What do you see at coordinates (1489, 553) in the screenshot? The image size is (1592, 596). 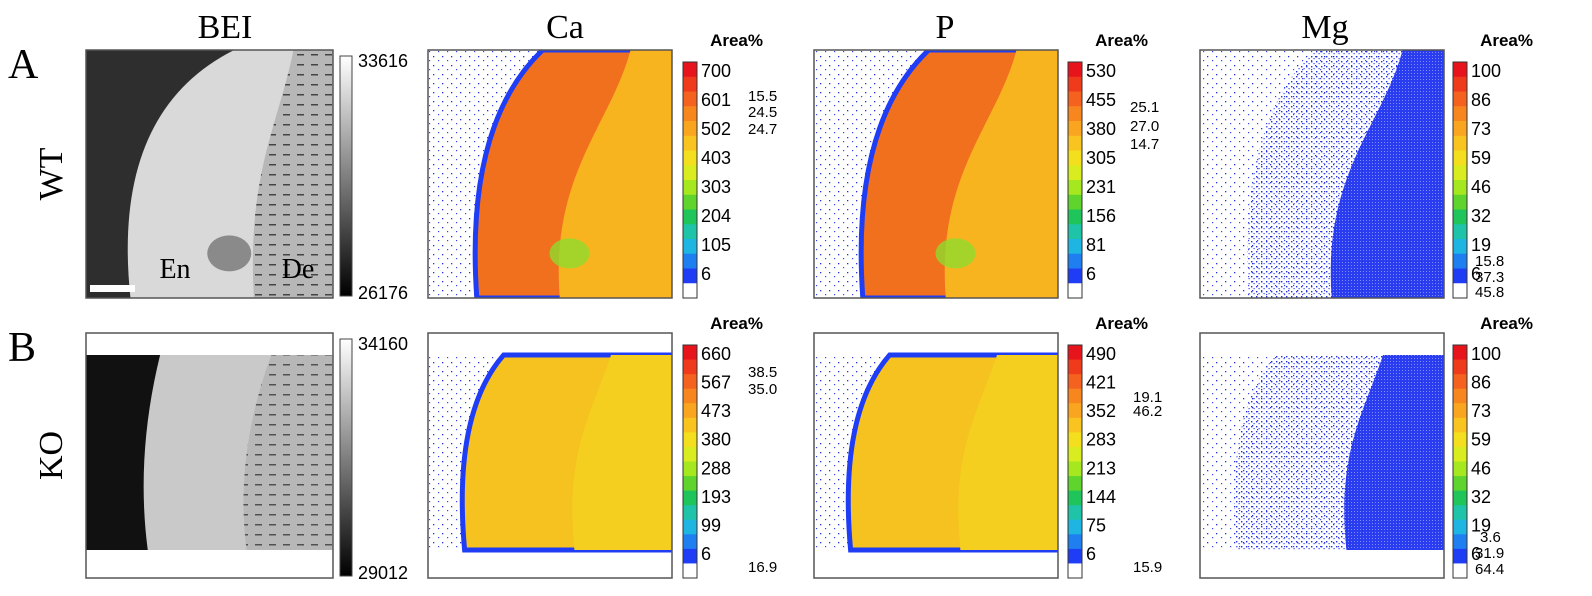 I see `area-value: 31.9` at bounding box center [1489, 553].